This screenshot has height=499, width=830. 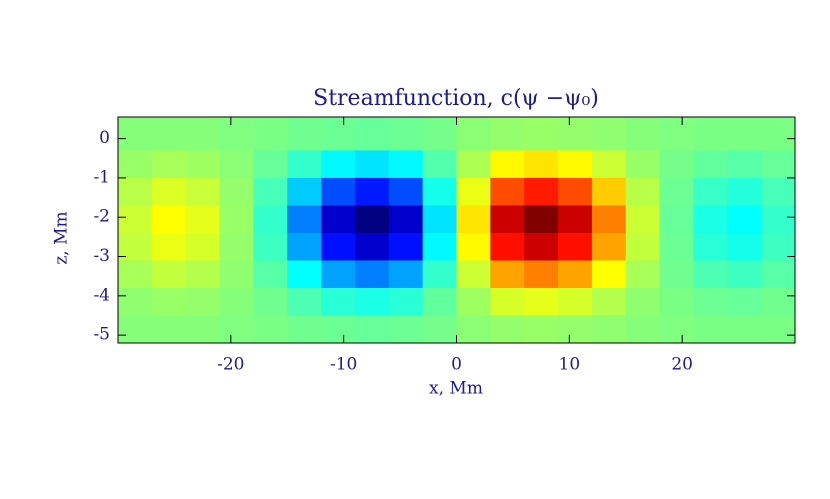 What do you see at coordinates (456, 389) in the screenshot?
I see `x-axis-label: x, Mm` at bounding box center [456, 389].